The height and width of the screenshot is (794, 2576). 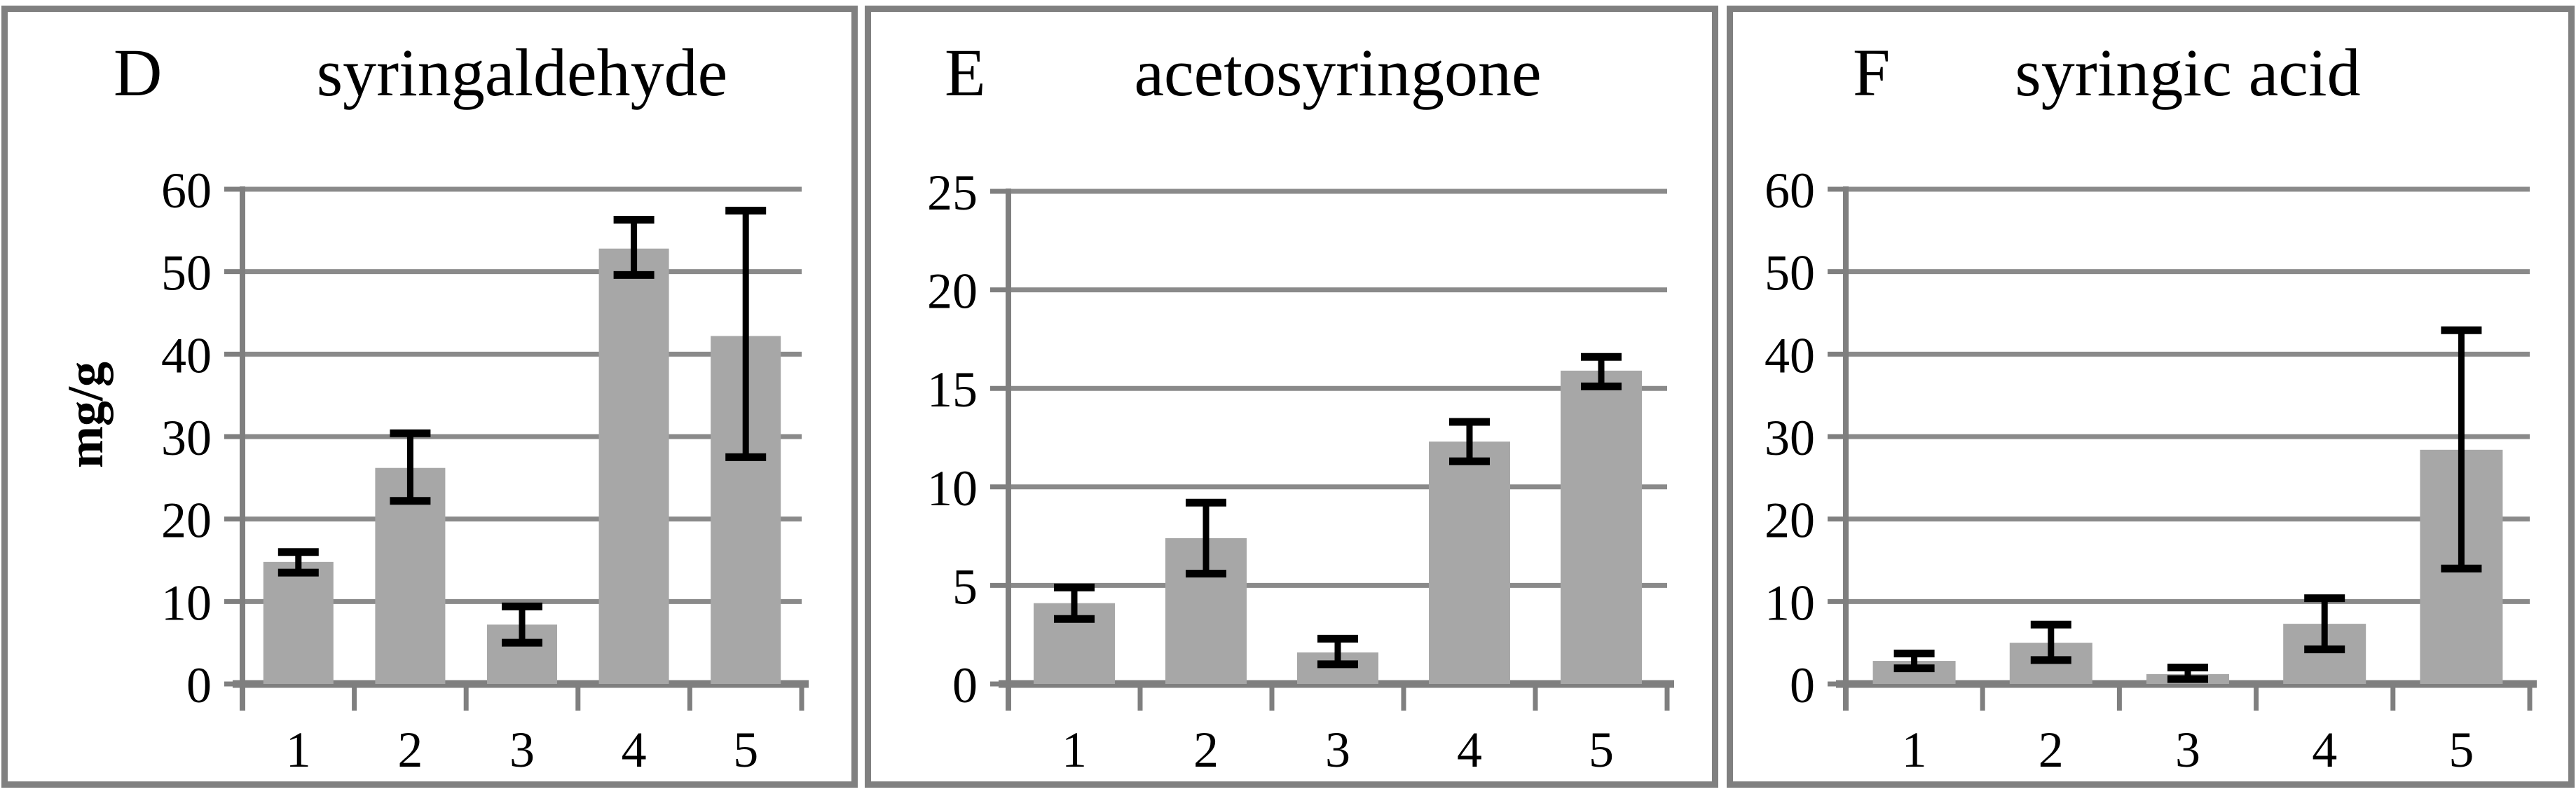 What do you see at coordinates (953, 193) in the screenshot?
I see `y-tick-label: 25` at bounding box center [953, 193].